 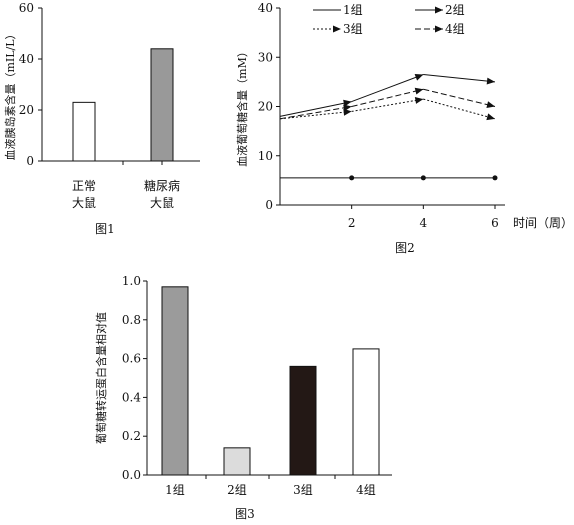 I want to click on fig3-y-tick-label: 1.0, so click(x=131, y=281).